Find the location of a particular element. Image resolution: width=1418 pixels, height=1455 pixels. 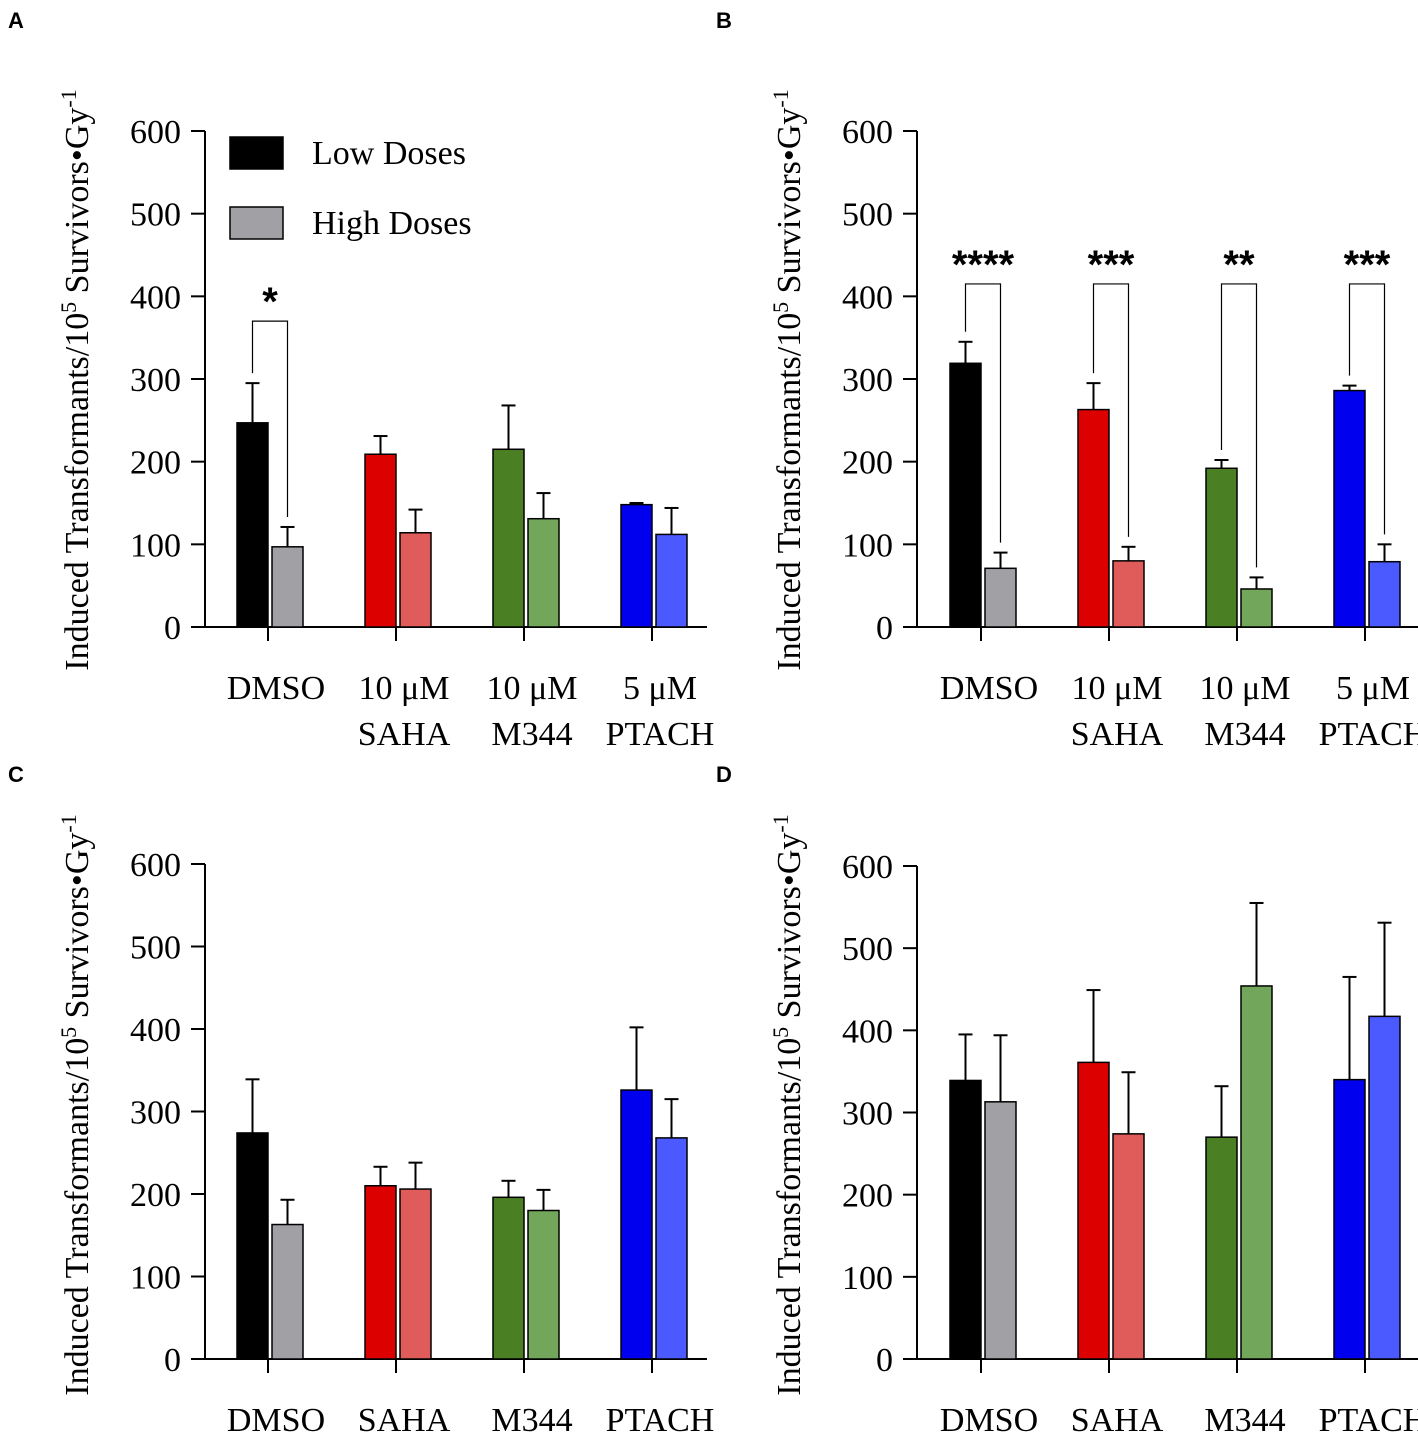

significance-stars: **** is located at coordinates (983, 265).